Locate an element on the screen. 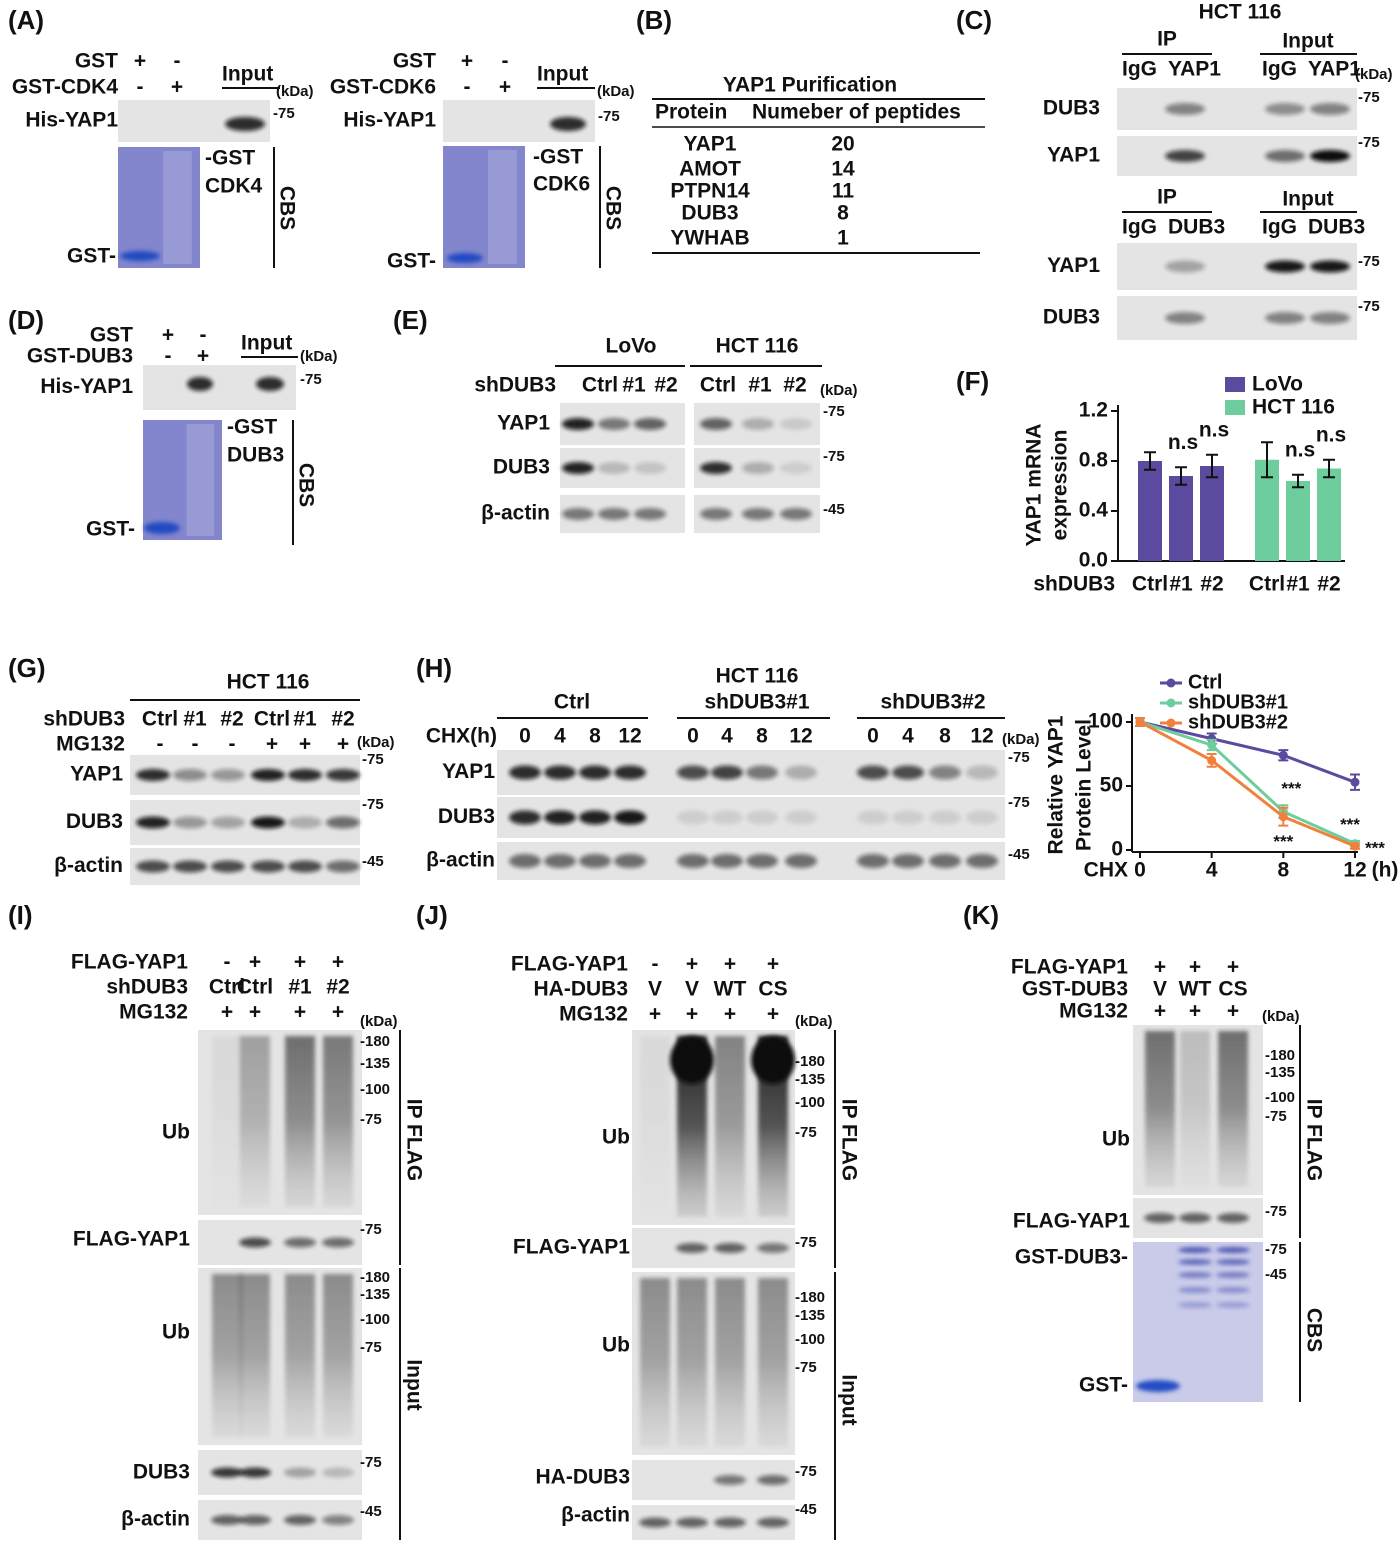 The height and width of the screenshot is (1546, 1400). legend-dot is located at coordinates (1171, 723).